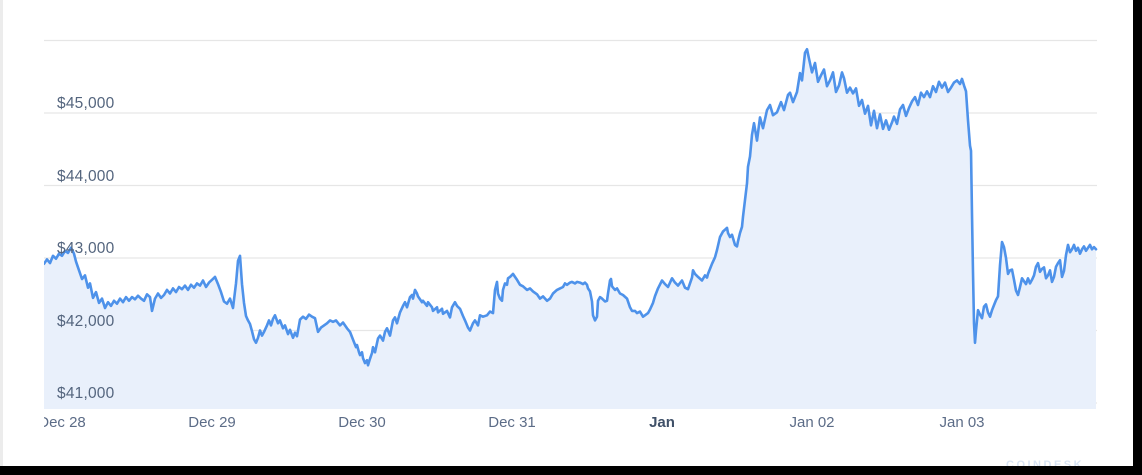  Describe the element at coordinates (86, 321) in the screenshot. I see `y-axis-label-42000: $42,000` at that location.